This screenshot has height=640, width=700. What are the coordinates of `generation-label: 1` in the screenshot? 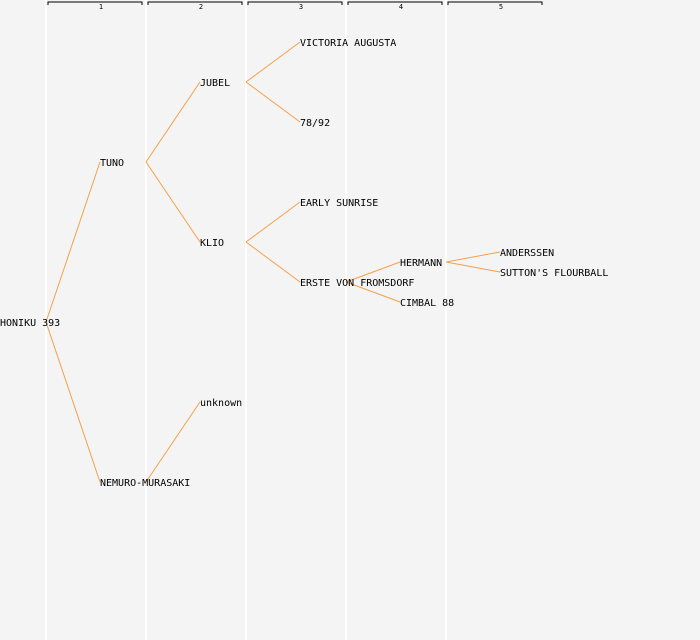 It's located at (101, 7).